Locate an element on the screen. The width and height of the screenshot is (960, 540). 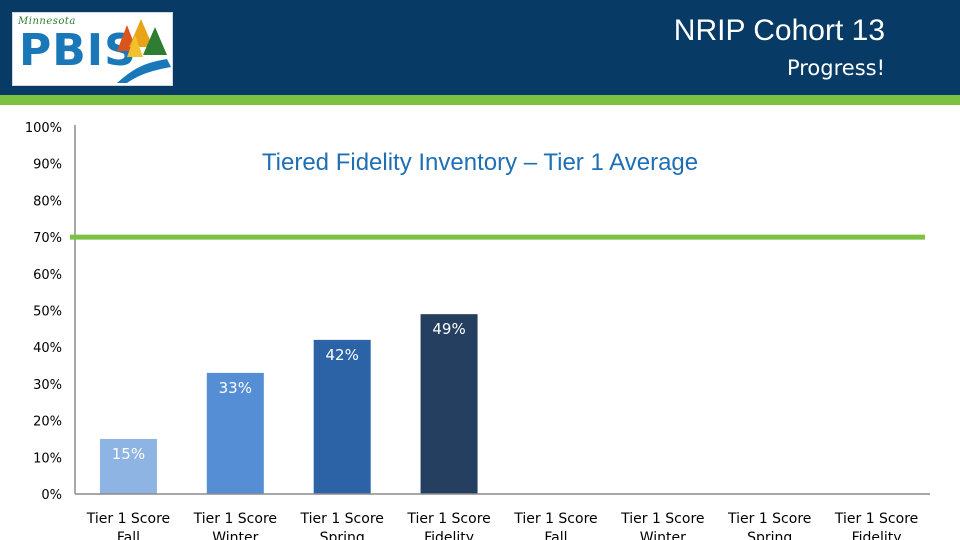
logo-state-text: Minnesota is located at coordinates (47, 21).